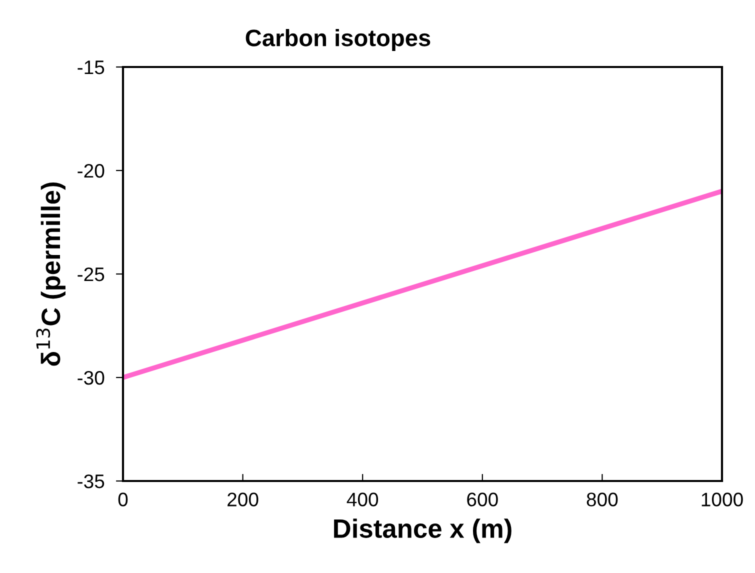  Describe the element at coordinates (423, 531) in the screenshot. I see `x-axis-title: Distance x (m)` at that location.